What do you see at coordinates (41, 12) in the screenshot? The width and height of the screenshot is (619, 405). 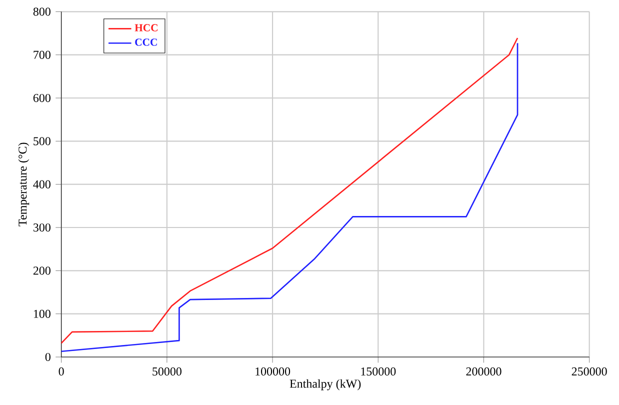 I see `y-tick-label: 800` at bounding box center [41, 12].